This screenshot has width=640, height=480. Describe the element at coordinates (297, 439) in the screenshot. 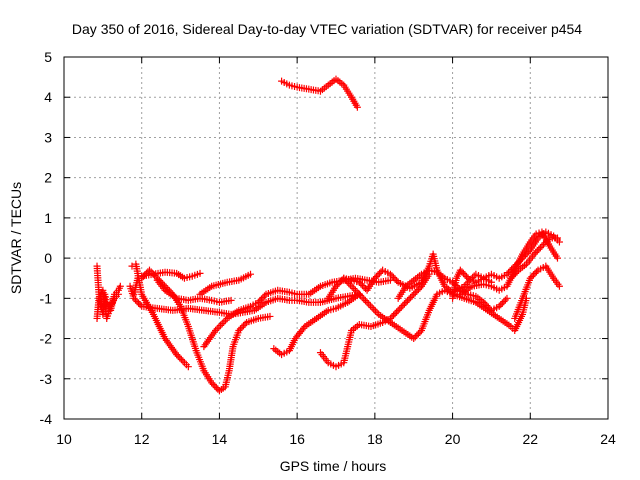

I see `x-tick-label: 16` at that location.